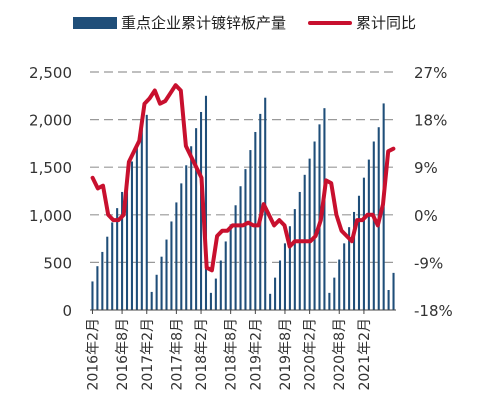  What do you see at coordinates (57, 263) in the screenshot?
I see `y-left-tick-label: 500` at bounding box center [57, 263].